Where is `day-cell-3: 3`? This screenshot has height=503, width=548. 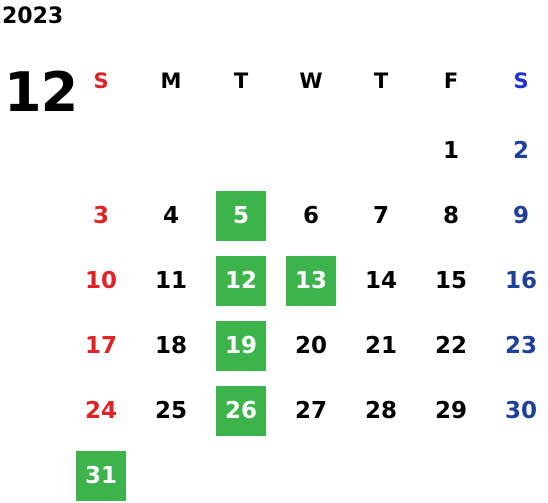 day-cell-3: 3 is located at coordinates (100, 216).